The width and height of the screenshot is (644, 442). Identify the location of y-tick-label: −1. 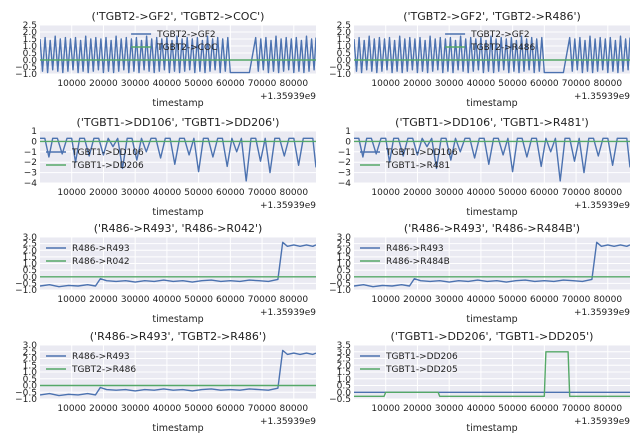
(30, 153).